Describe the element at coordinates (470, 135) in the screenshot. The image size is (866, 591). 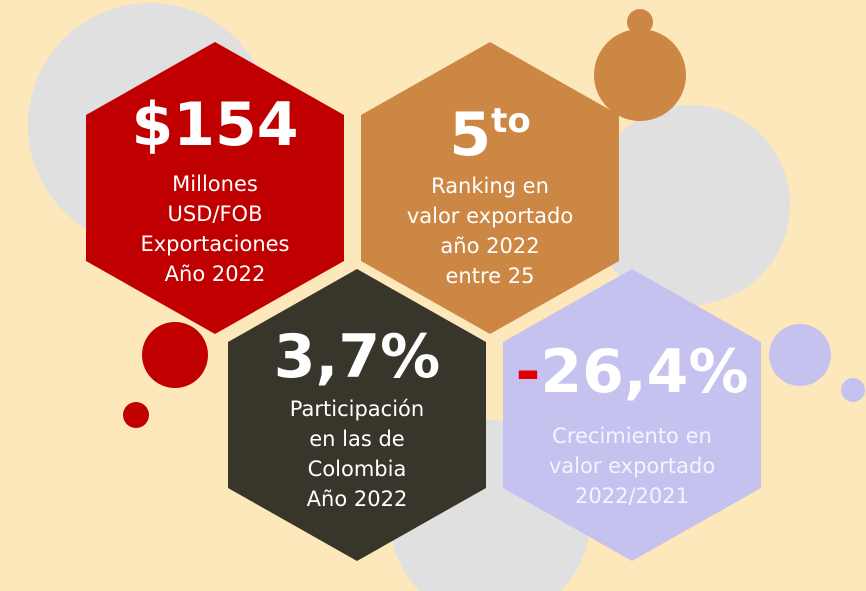
I see `headline-value: 5` at that location.